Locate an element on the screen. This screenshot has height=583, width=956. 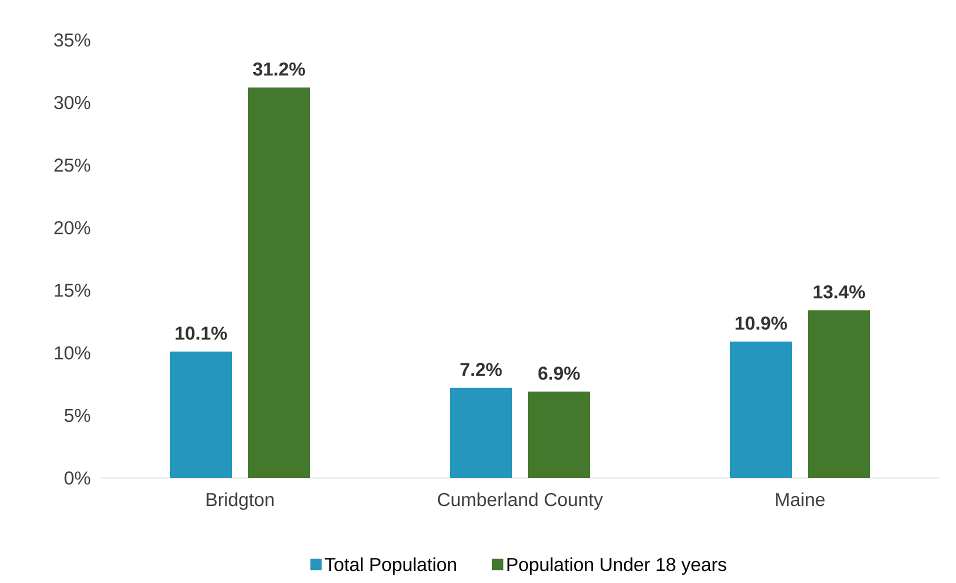
y-tick-label: 15% is located at coordinates (72, 290).